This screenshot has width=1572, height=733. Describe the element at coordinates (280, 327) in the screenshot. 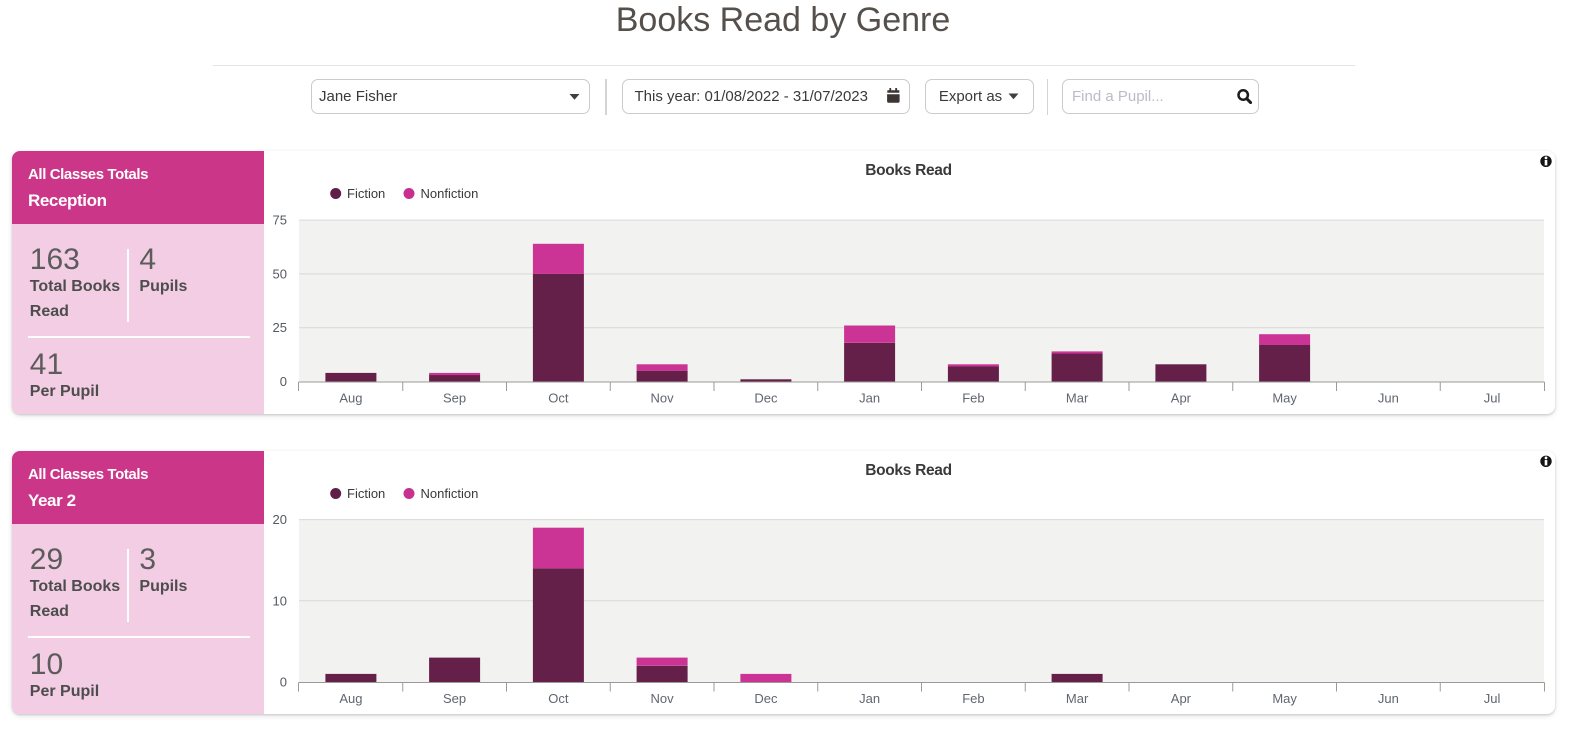

I see `svg-text: 25` at that location.